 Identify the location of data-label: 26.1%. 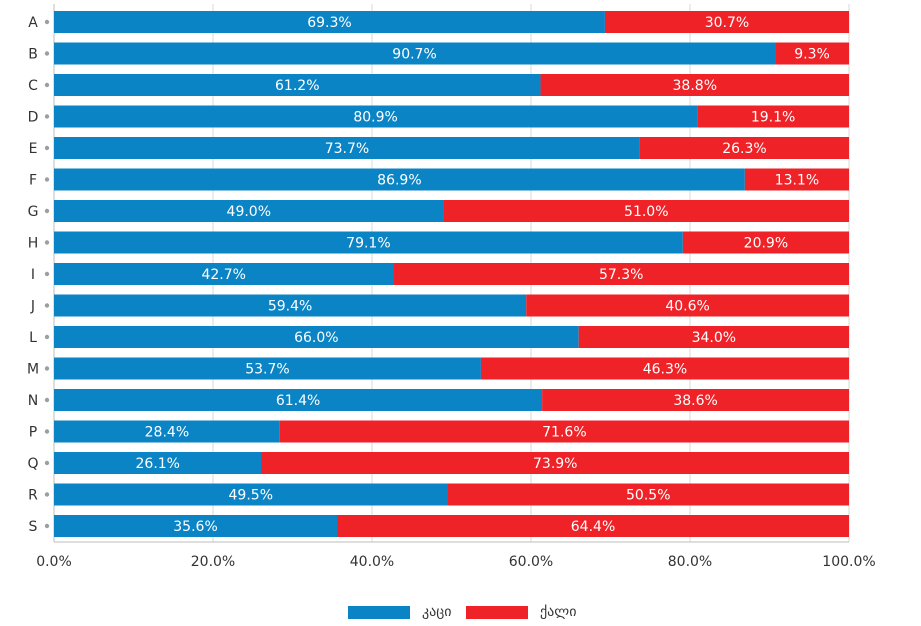
(158, 464).